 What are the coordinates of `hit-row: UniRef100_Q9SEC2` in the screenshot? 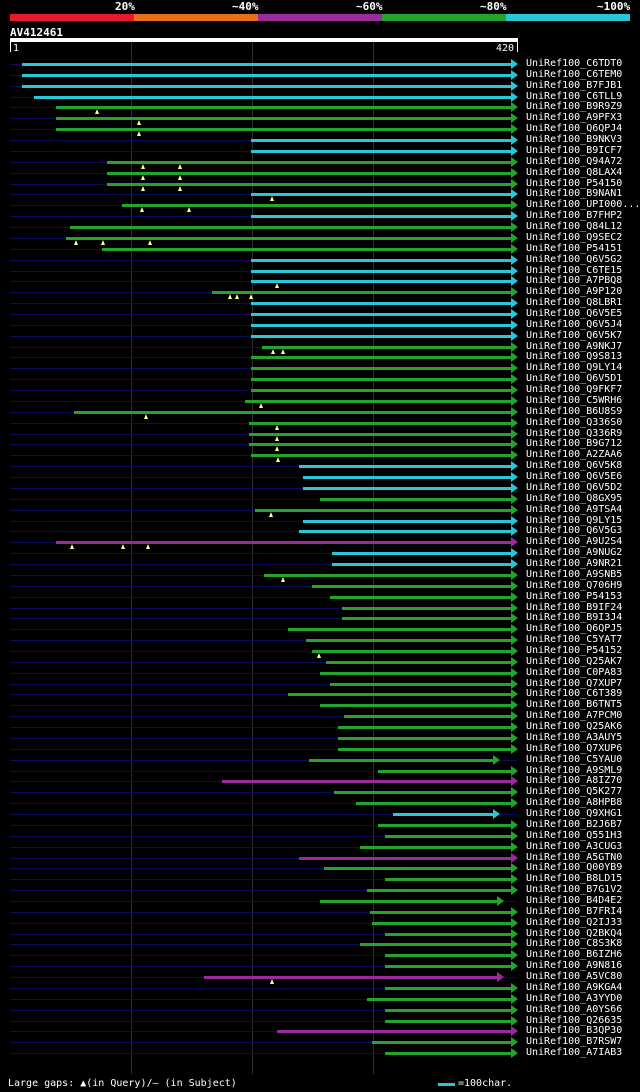 It's located at (320, 238).